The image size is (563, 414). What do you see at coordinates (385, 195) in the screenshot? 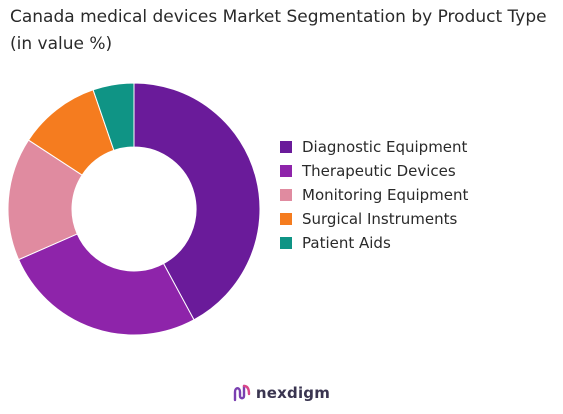
I see `legend-label: Monitoring Equipment` at bounding box center [385, 195].